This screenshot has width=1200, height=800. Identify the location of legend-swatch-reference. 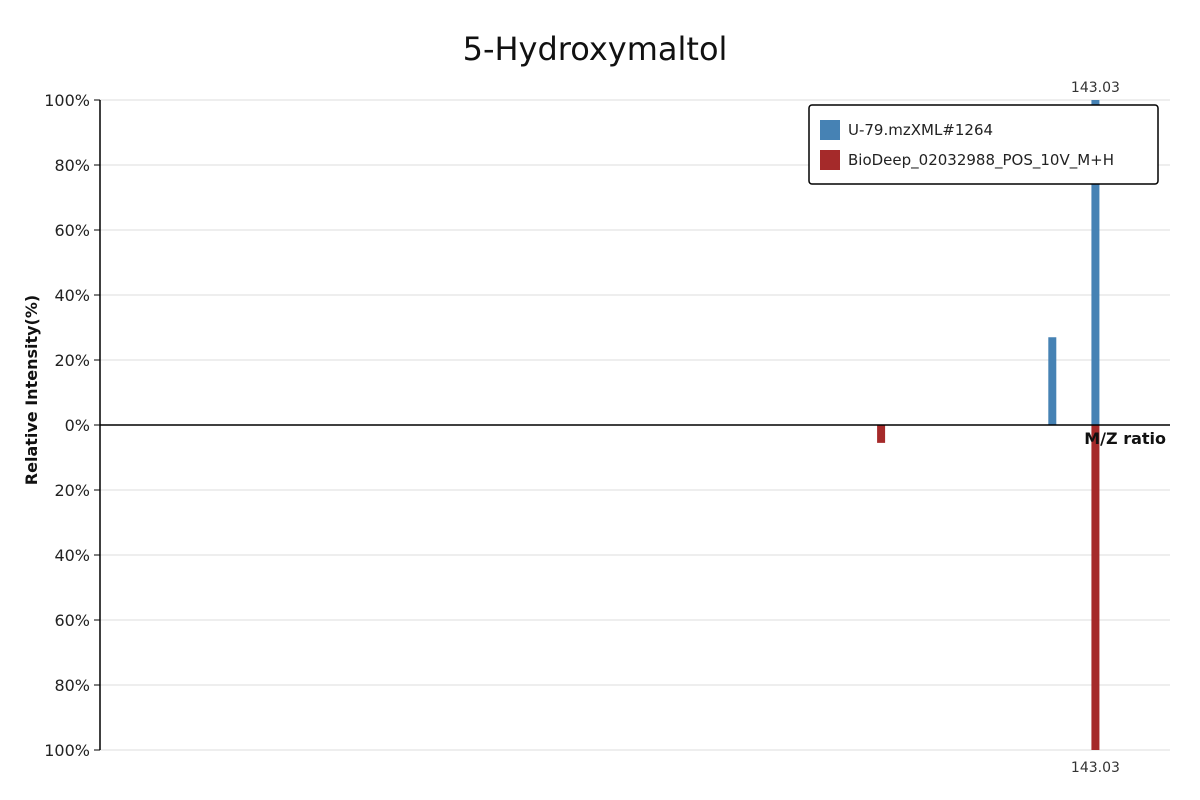
(830, 160).